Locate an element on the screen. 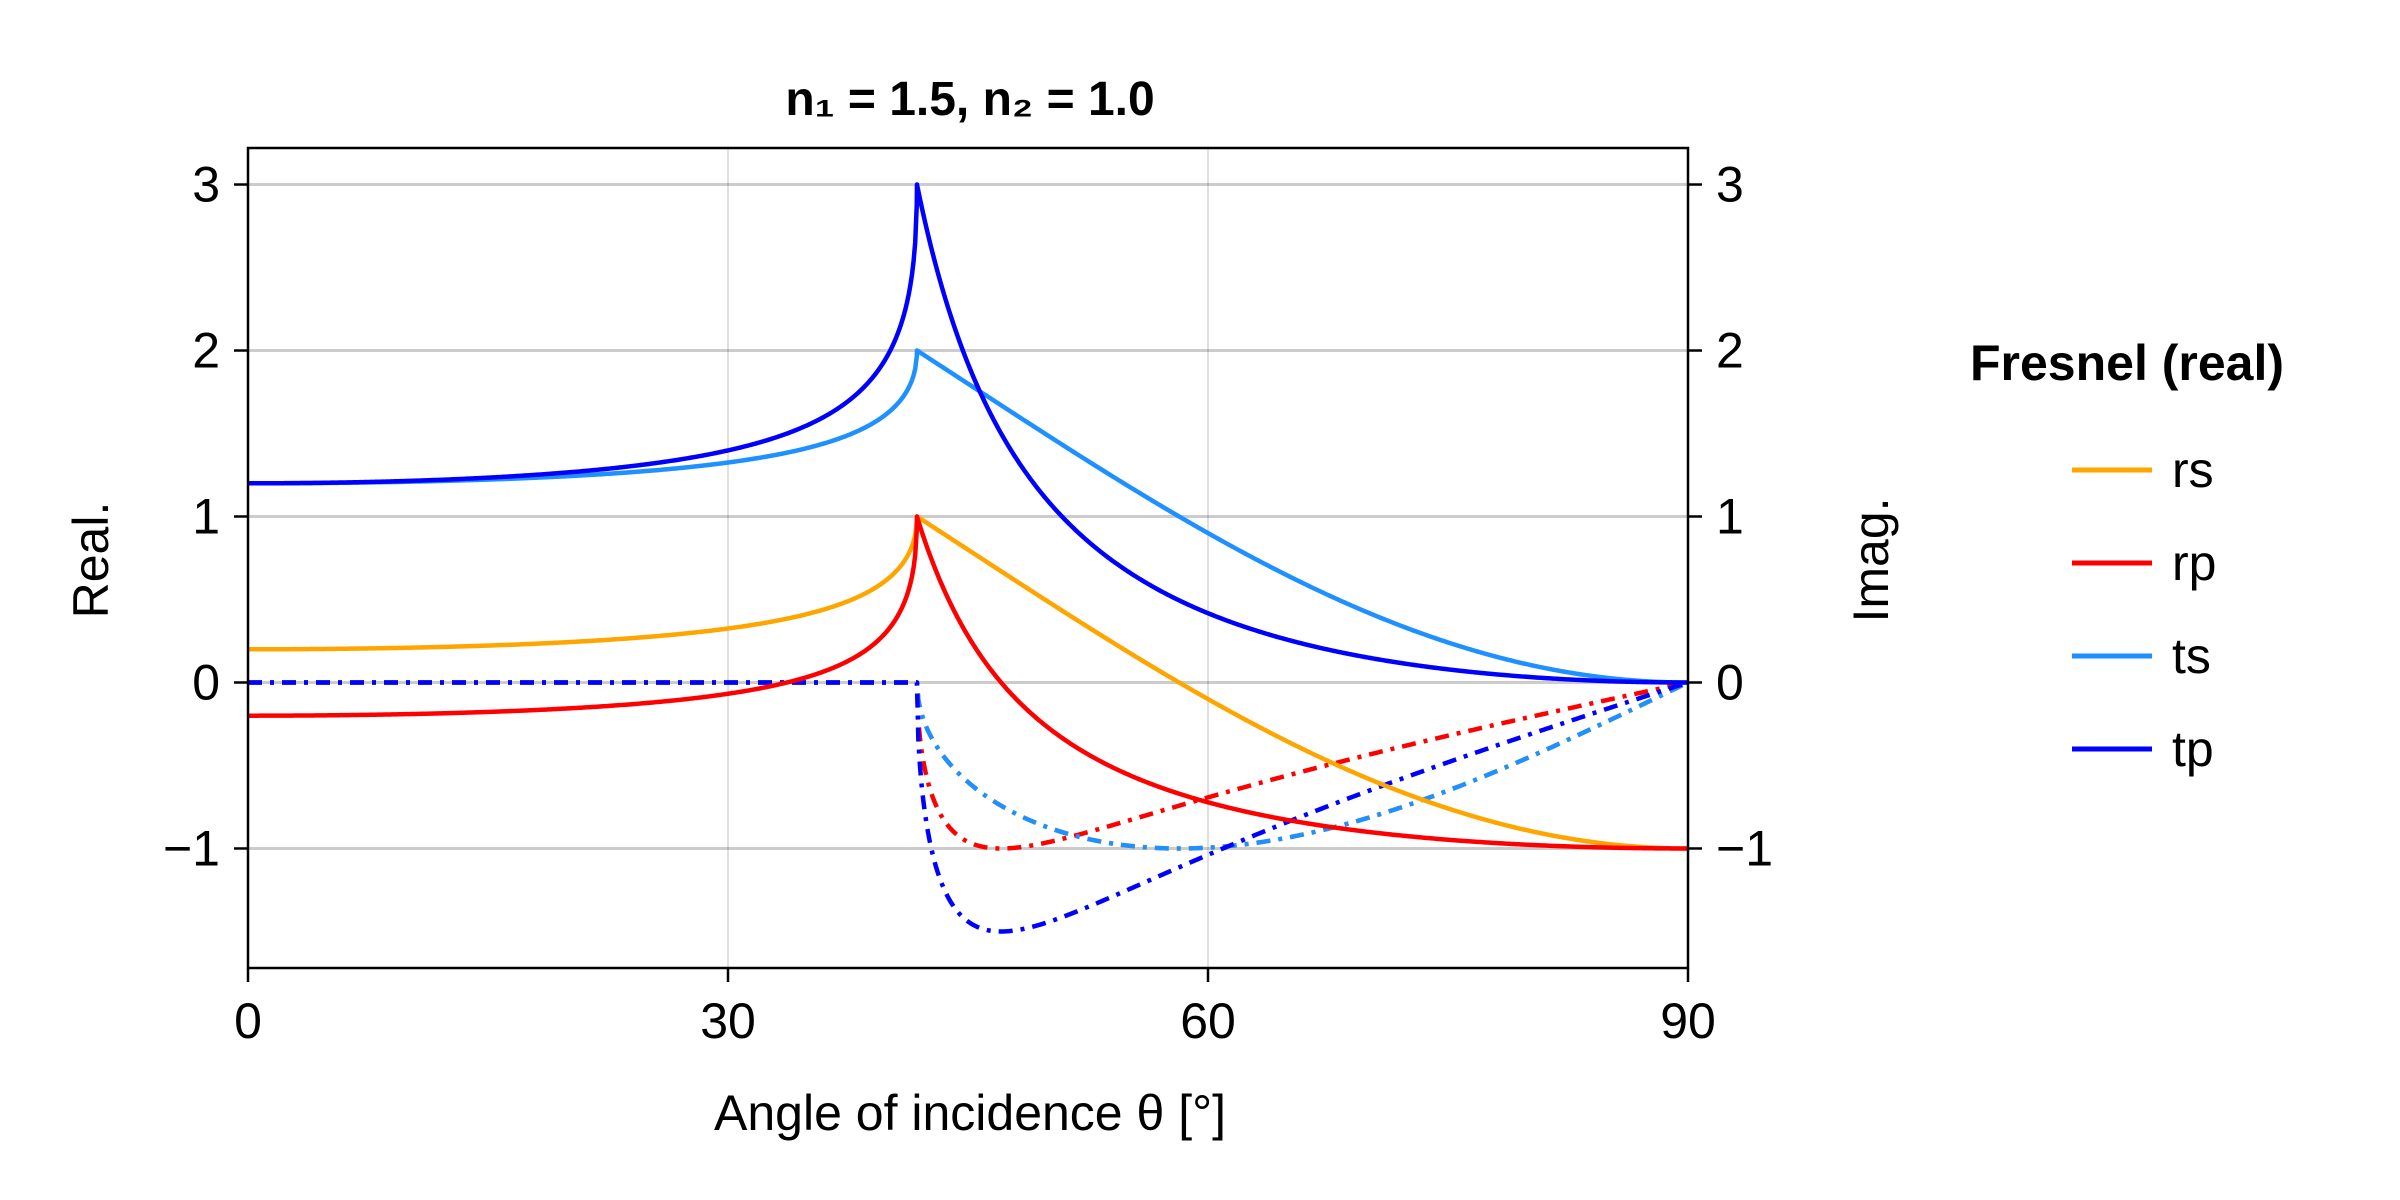 The width and height of the screenshot is (2400, 1200). ts-imag-line is located at coordinates (968, 765).